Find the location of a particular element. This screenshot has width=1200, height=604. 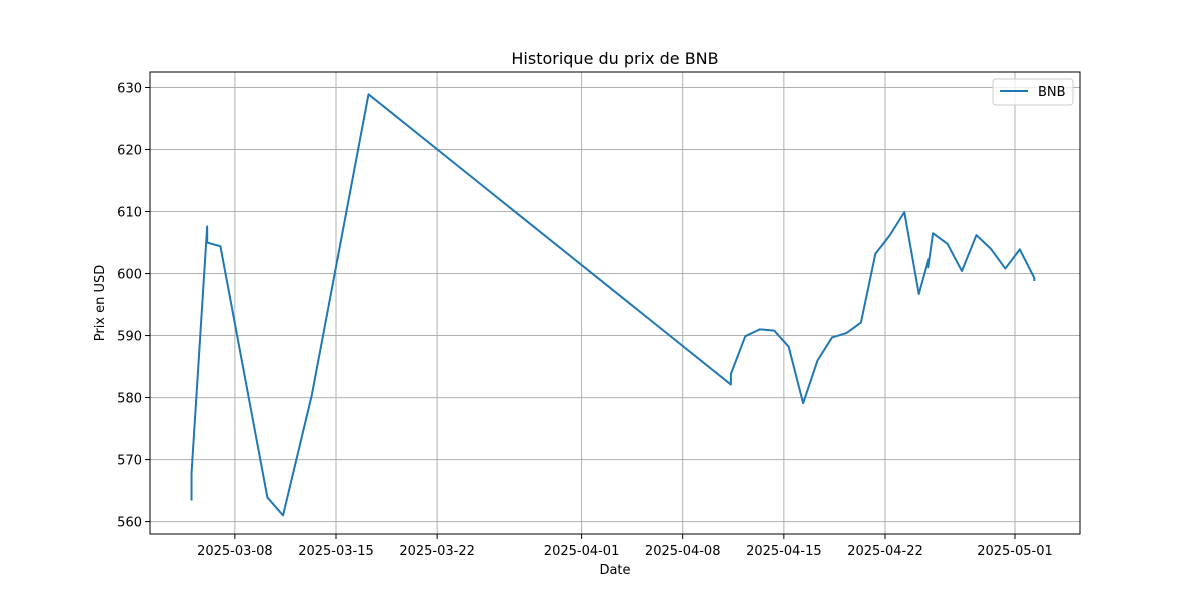

y-tick-label: 610 is located at coordinates (129, 213).